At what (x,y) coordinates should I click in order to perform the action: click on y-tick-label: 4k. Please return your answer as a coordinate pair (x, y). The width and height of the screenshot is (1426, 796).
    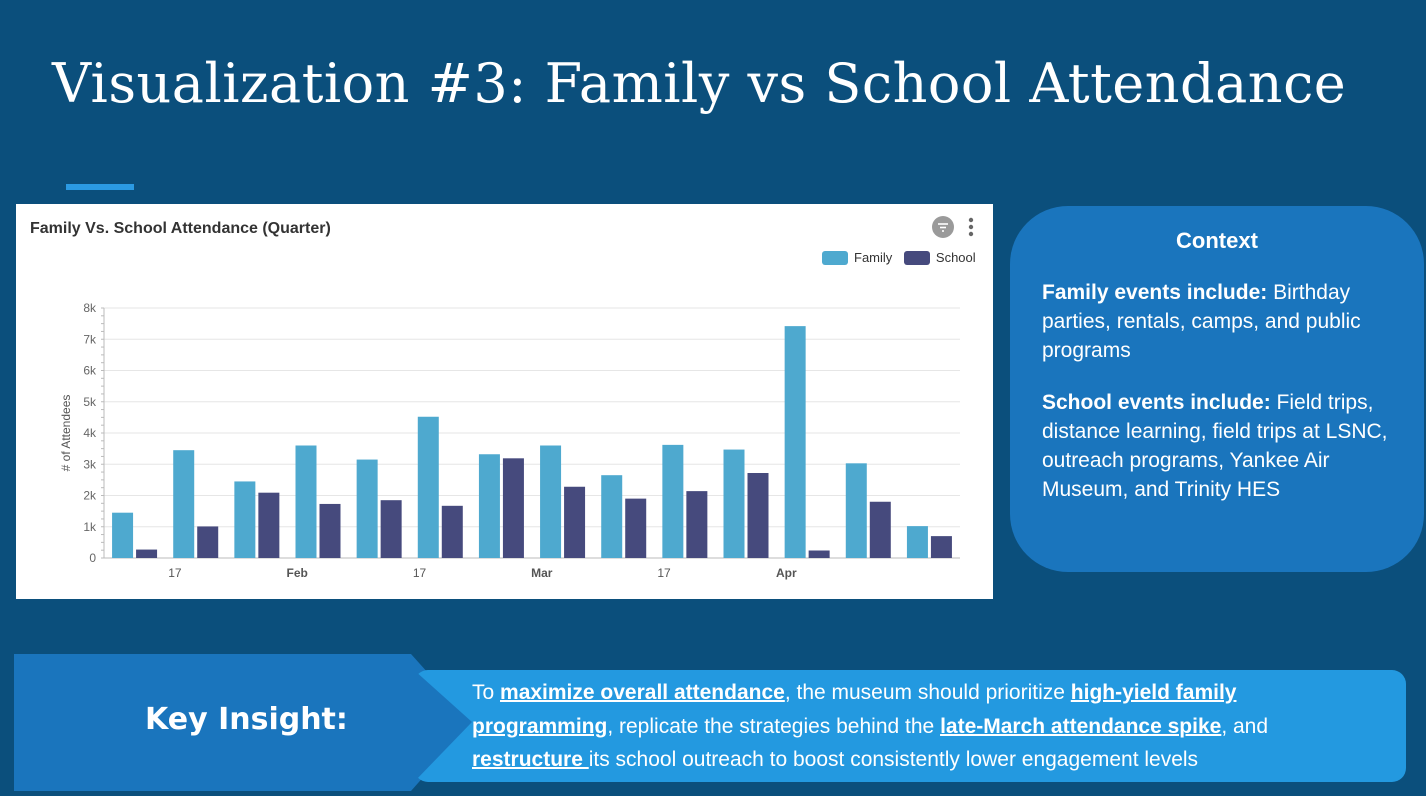
    Looking at the image, I should click on (90, 433).